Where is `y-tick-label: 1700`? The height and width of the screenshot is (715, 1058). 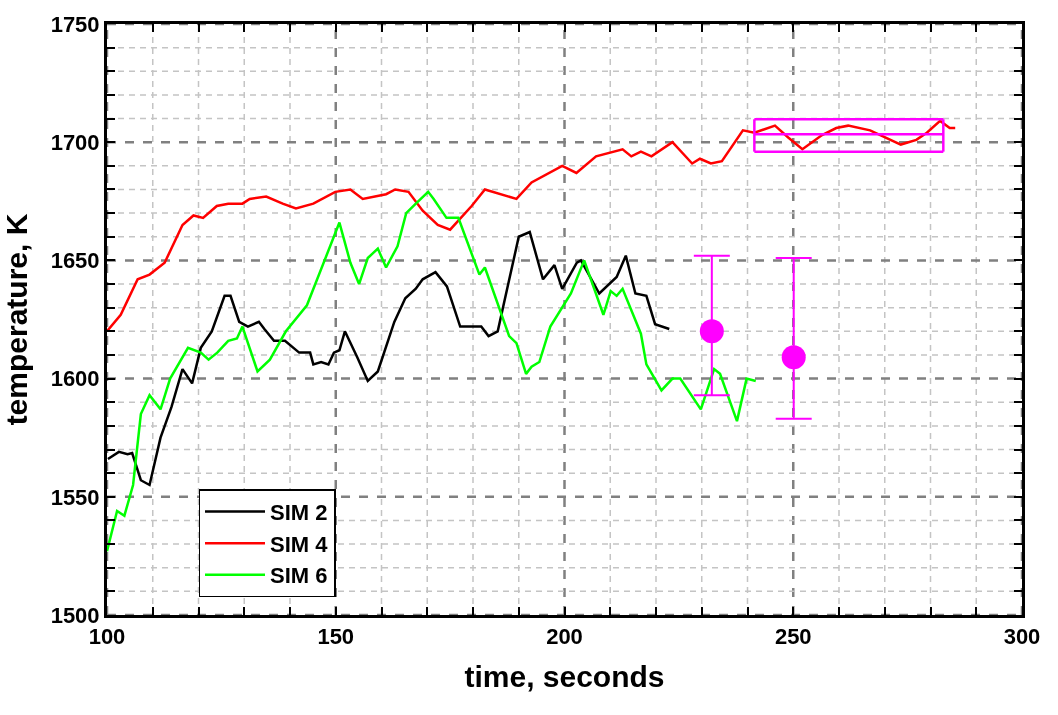 y-tick-label: 1700 is located at coordinates (75, 142).